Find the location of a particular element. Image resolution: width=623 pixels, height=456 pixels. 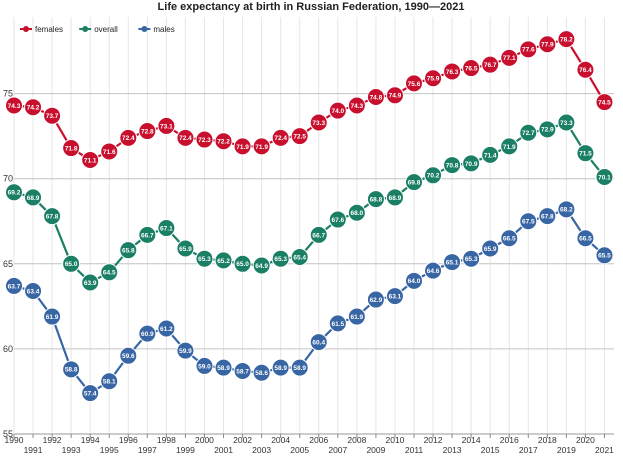

data-label-overall: 71.9 is located at coordinates (509, 147).